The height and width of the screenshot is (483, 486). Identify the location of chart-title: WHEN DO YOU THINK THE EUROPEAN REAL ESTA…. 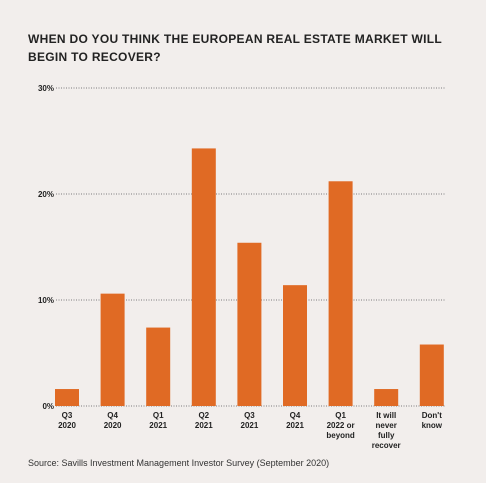
(235, 48).